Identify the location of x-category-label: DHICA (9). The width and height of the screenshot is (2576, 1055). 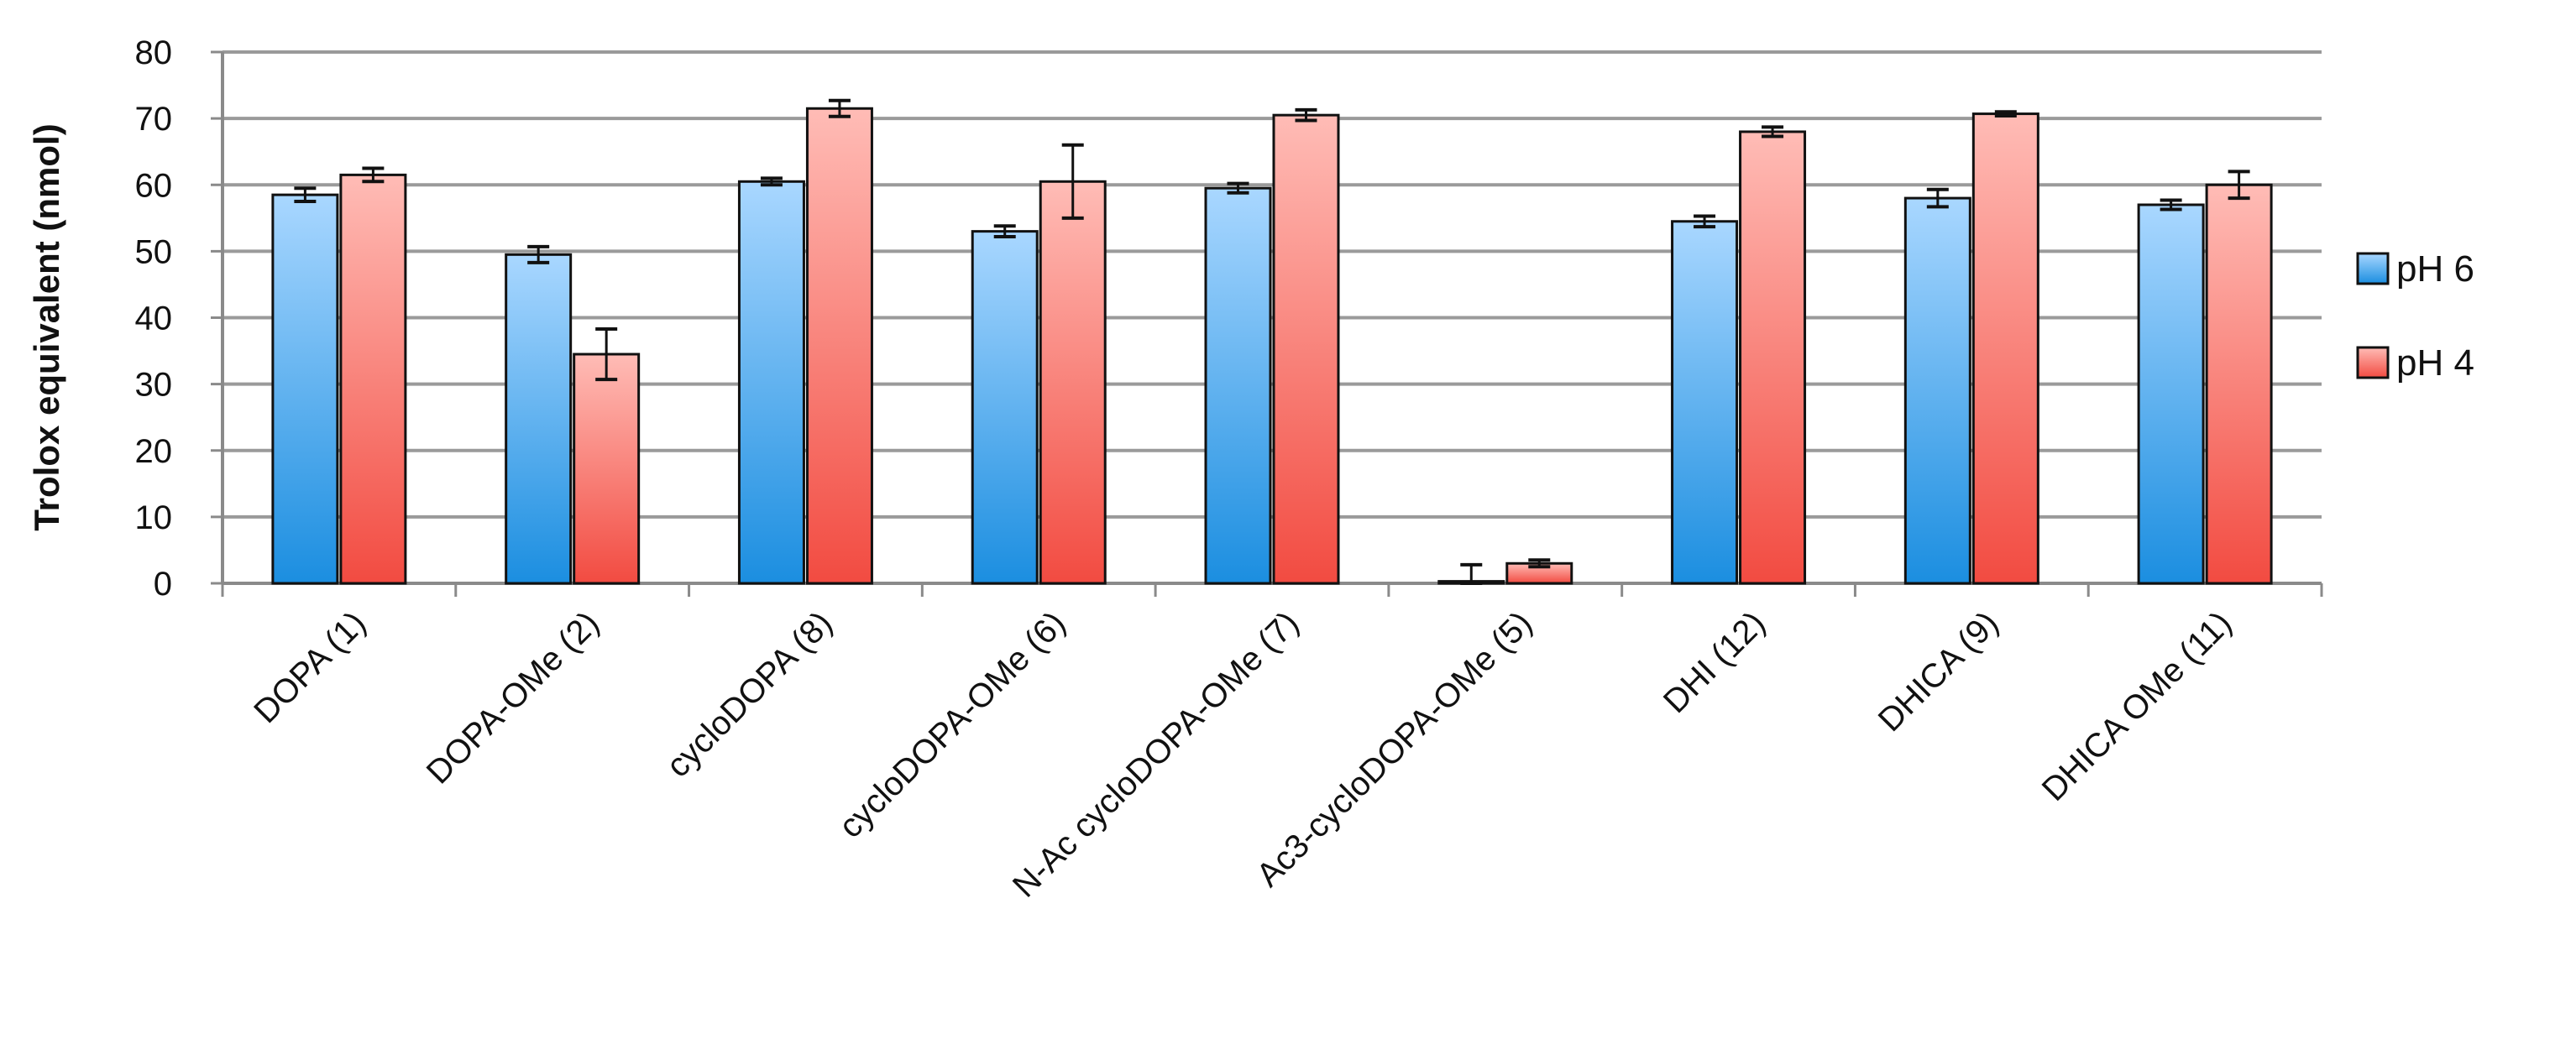
(1939, 671).